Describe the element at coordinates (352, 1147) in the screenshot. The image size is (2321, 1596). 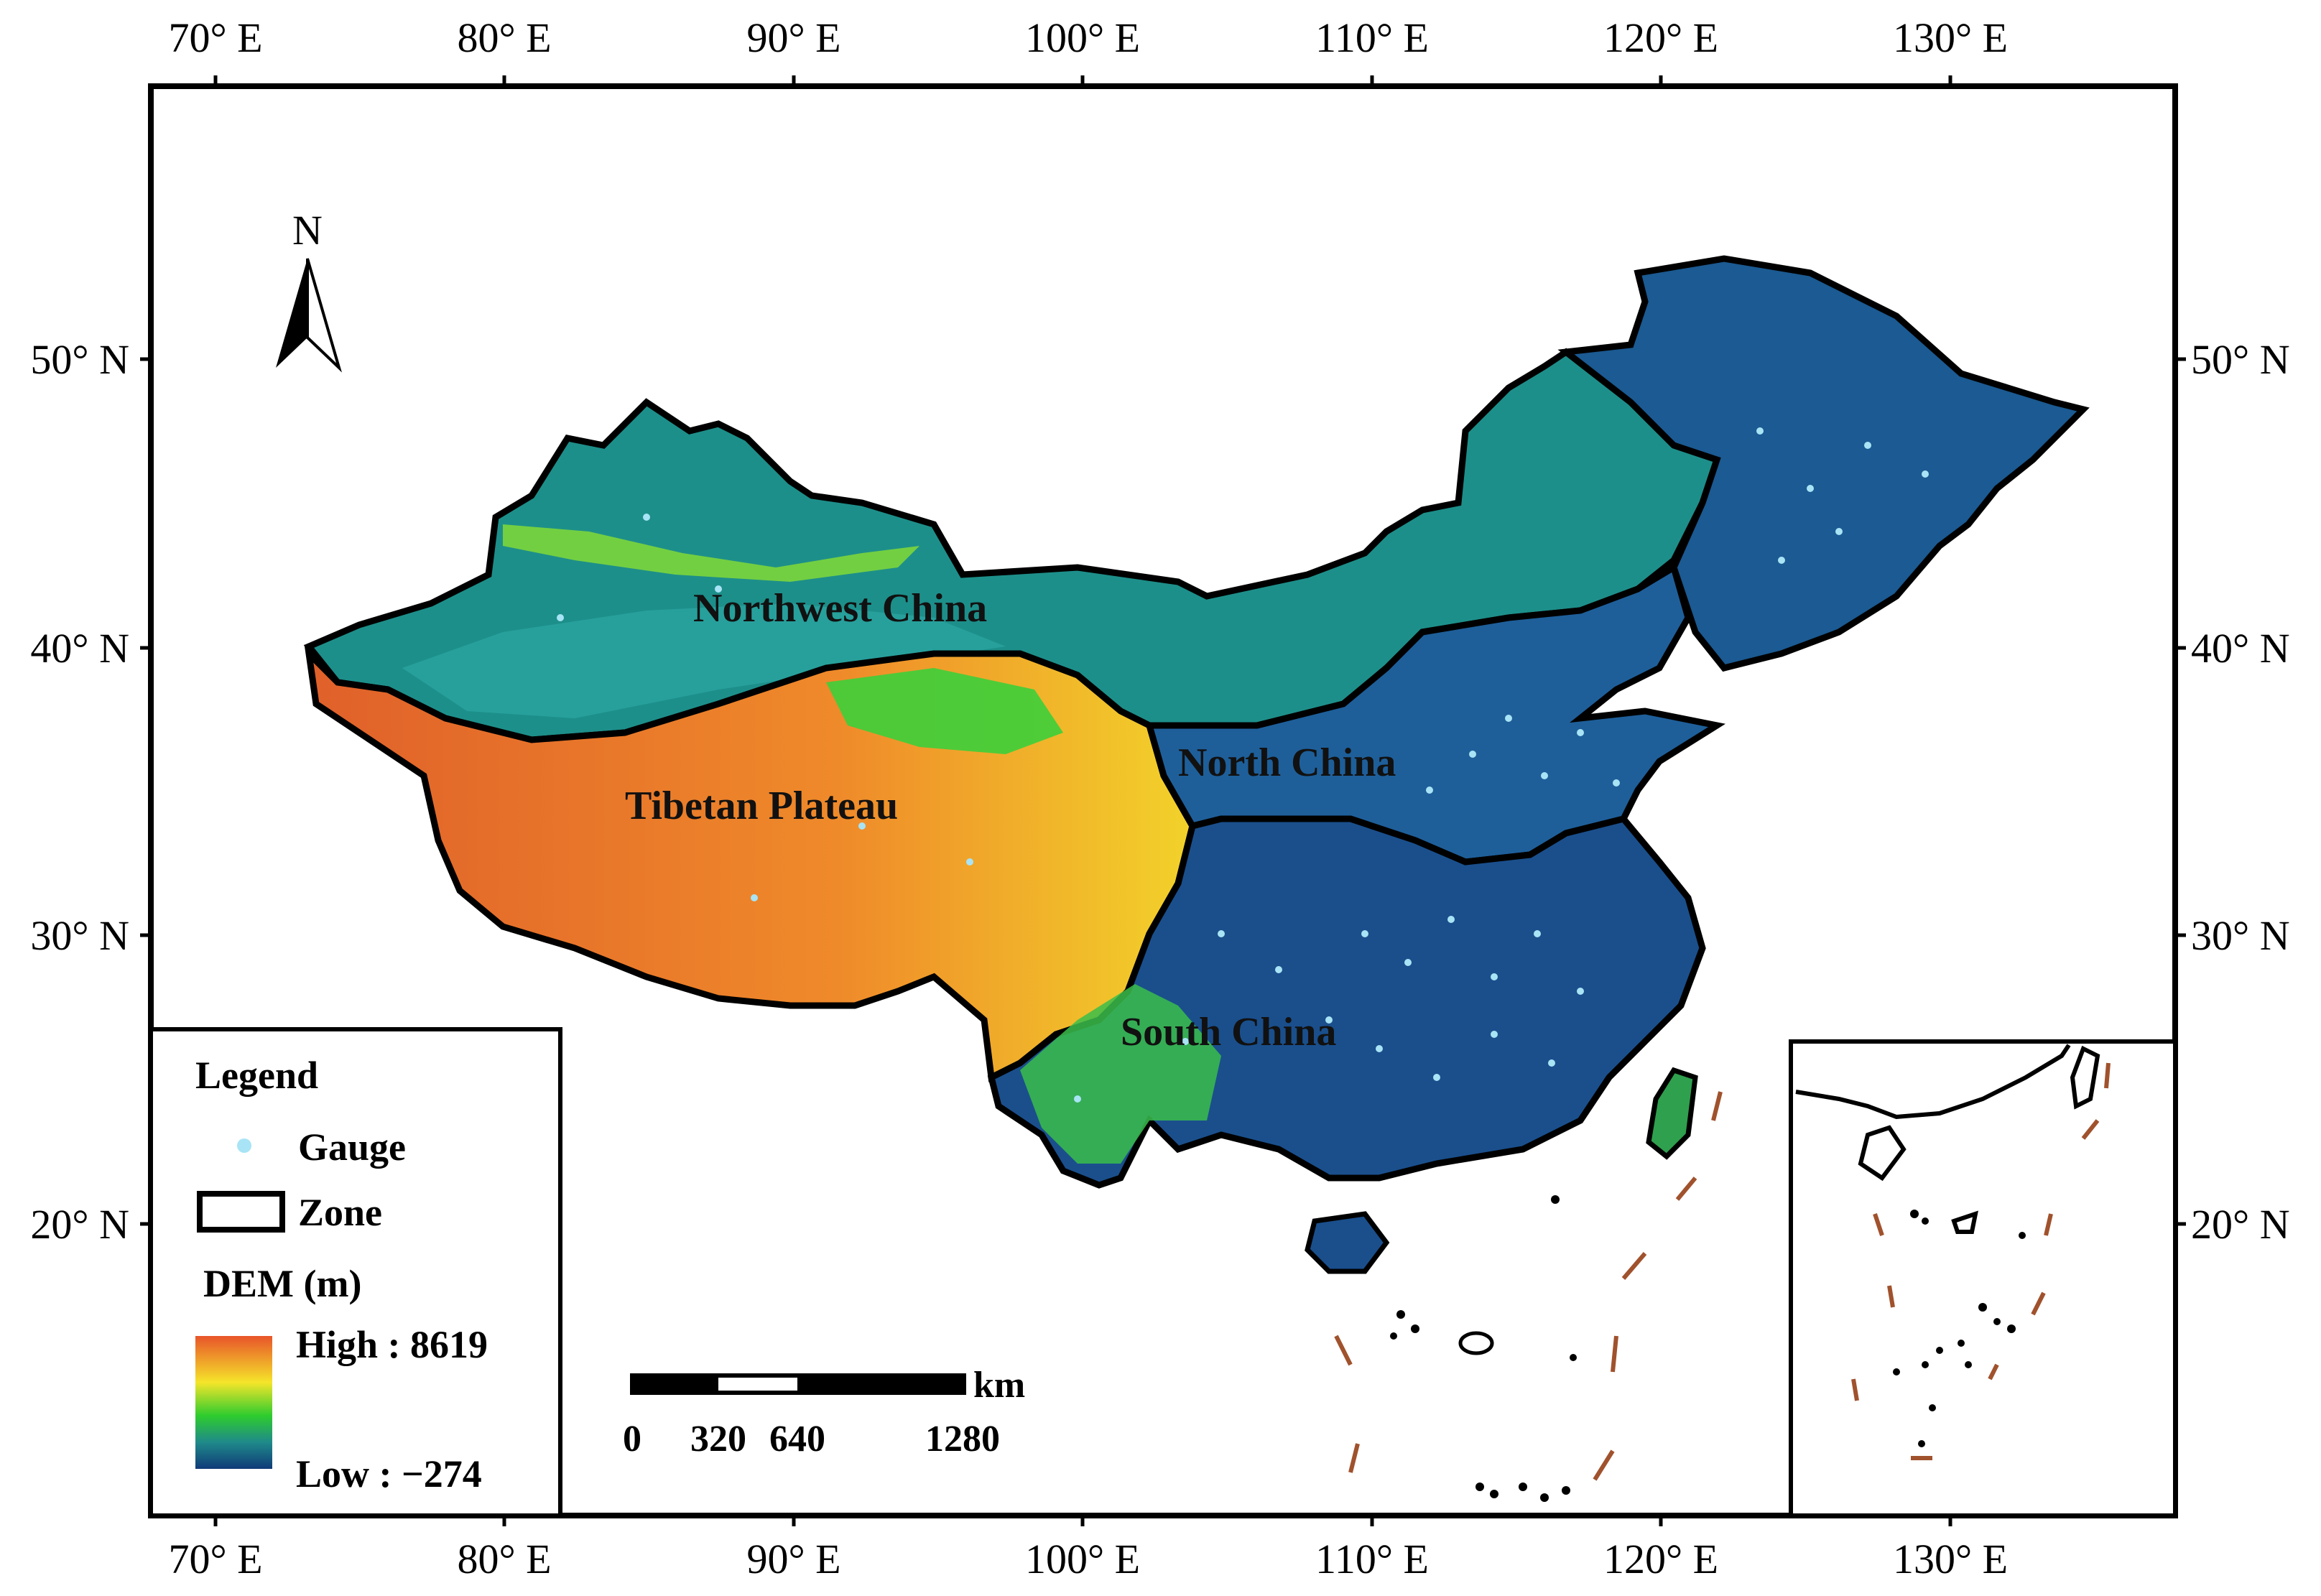
I see `legend-gauge-label: Gauge` at that location.